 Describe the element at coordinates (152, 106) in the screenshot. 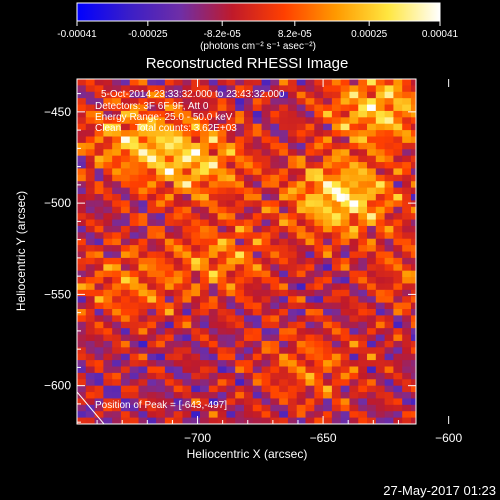

I see `annotation-detectors: Detectors: 3F 6F 9F, Att 0` at that location.